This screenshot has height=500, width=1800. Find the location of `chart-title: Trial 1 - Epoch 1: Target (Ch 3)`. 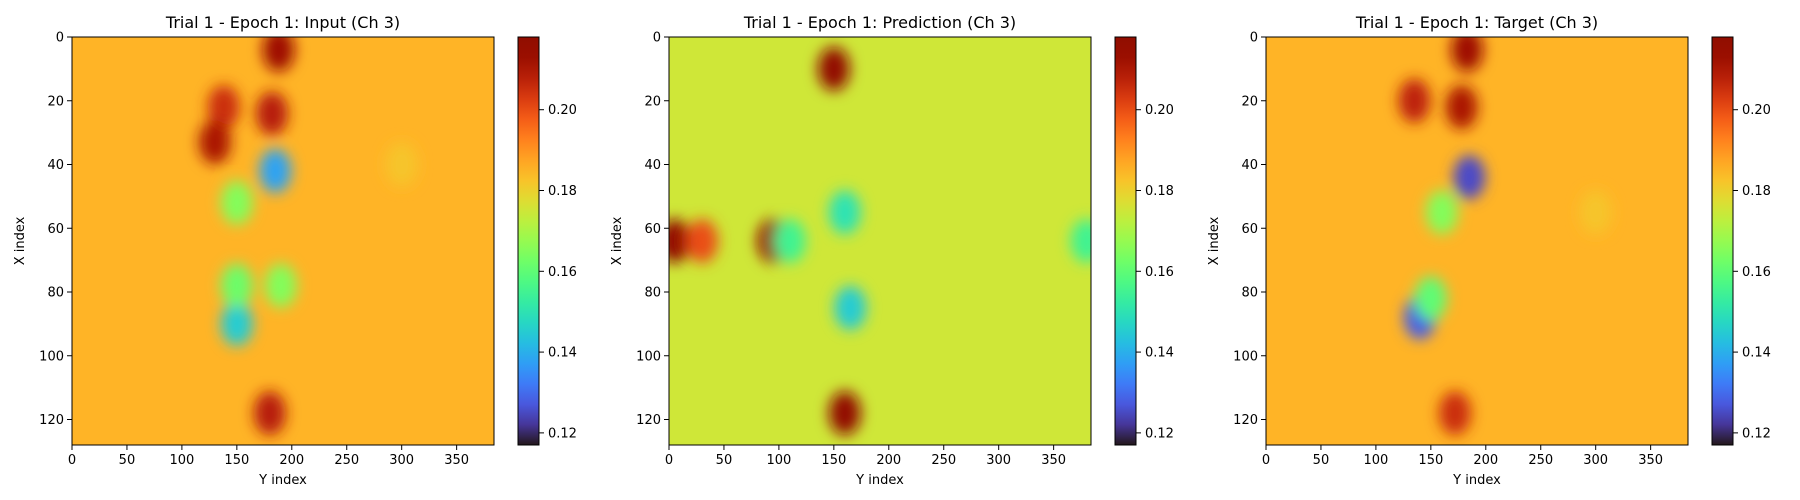

chart-title: Trial 1 - Epoch 1: Target (Ch 3) is located at coordinates (1476, 22).